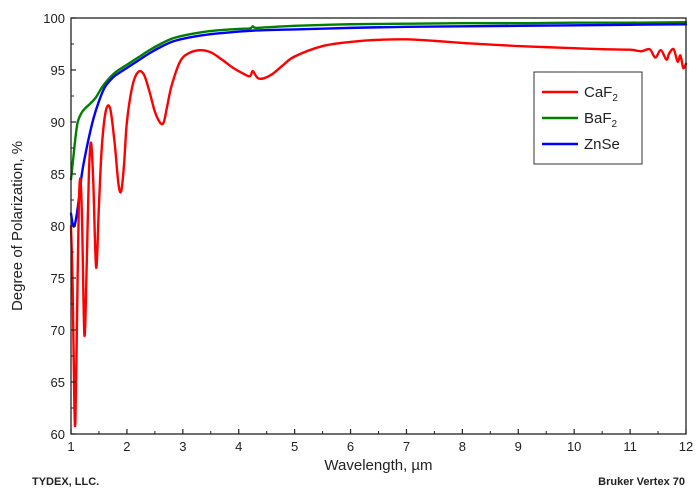 The image size is (699, 498). What do you see at coordinates (58, 434) in the screenshot?
I see `y-tick-label: 60` at bounding box center [58, 434].